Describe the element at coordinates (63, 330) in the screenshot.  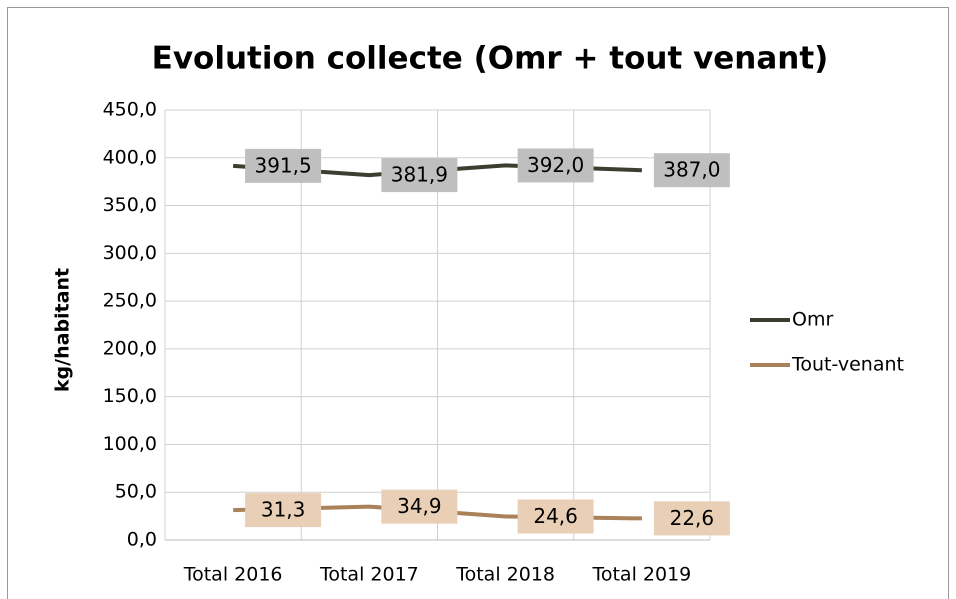
I see `y-axis-label: kg/habitant` at that location.